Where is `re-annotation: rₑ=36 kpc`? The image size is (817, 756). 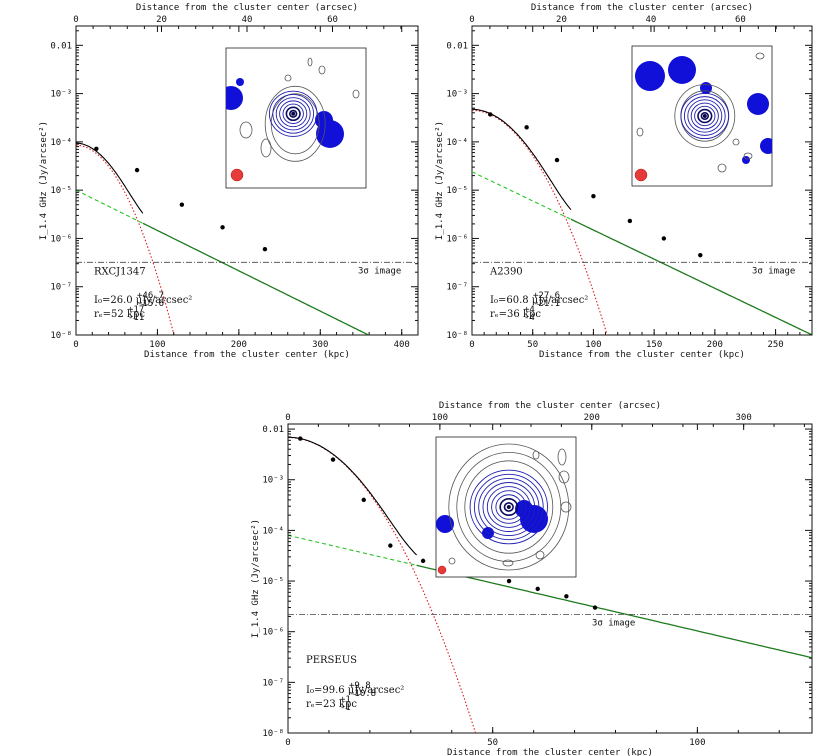
re-annotation: rₑ=36 kpc is located at coordinates (515, 314).